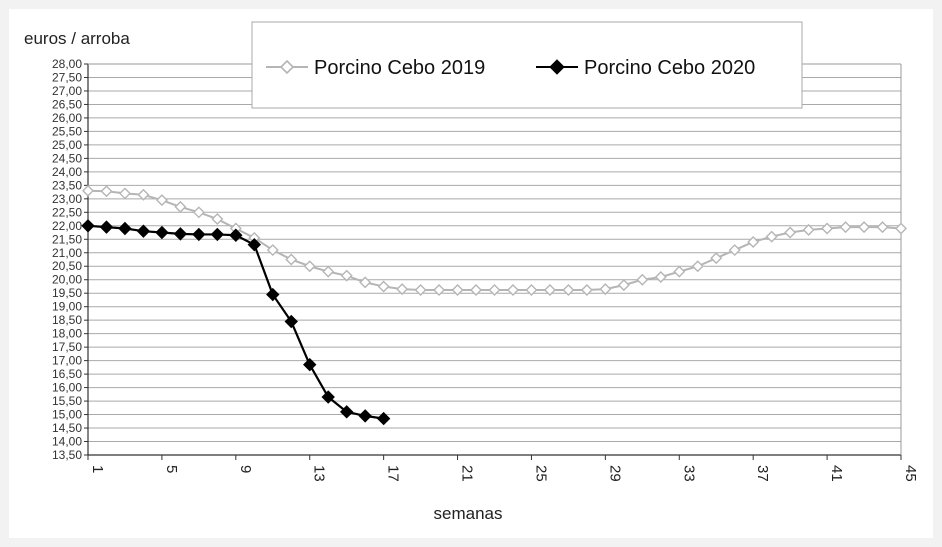 This screenshot has width=942, height=547. Describe the element at coordinates (393, 473) in the screenshot. I see `x-tick-label: 17` at that location.